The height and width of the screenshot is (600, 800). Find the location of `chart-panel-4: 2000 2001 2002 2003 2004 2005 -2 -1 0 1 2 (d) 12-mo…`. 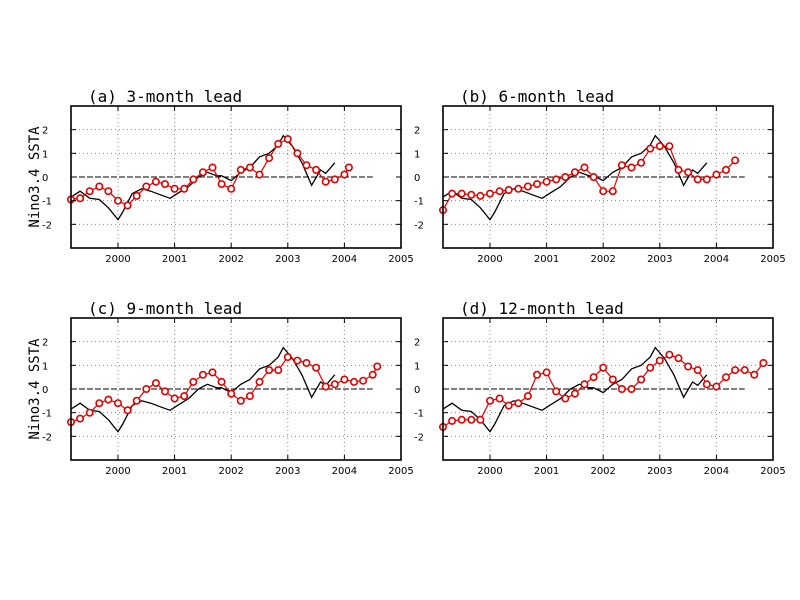

chart-panel-4: 2000 2001 2002 2003 2004 2005 -2 -1 0 1 2 (d) 12-mo… is located at coordinates (600, 388).